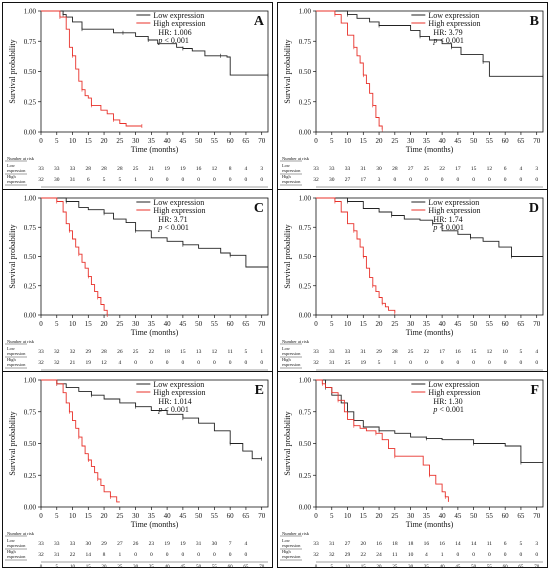 The width and height of the screenshot is (550, 570). Describe the element at coordinates (447, 32) in the screenshot. I see `hazard-ratio-label: HR: 3.79` at that location.